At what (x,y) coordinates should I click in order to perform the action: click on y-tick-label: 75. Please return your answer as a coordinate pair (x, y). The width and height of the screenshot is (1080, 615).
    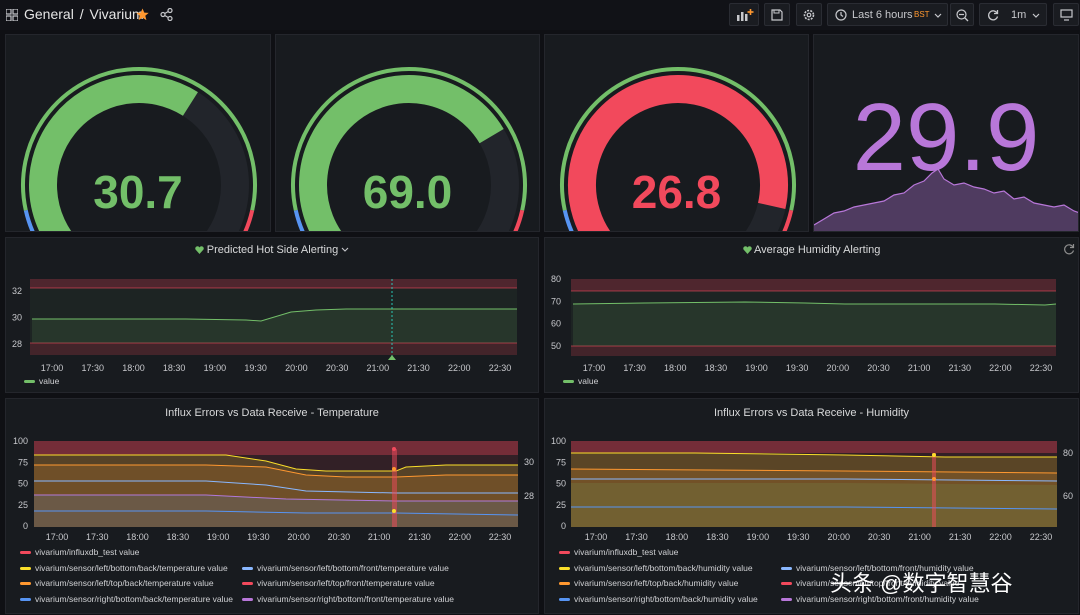
    Looking at the image, I should click on (23, 462).